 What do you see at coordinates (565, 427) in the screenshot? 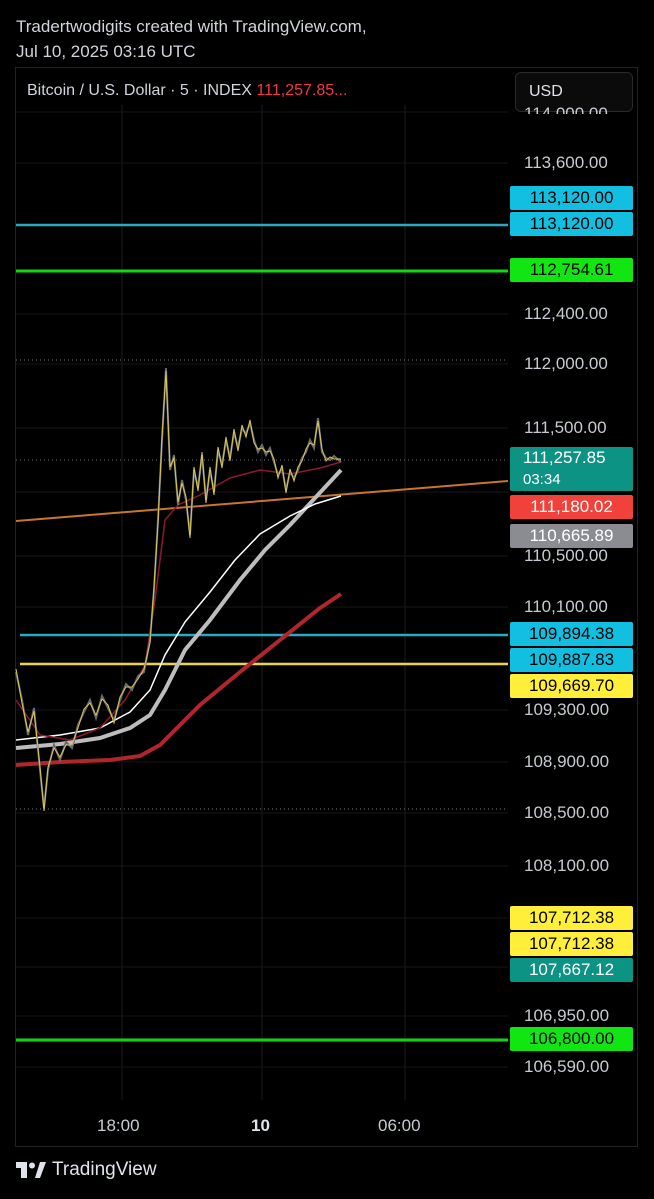
I see `y-tick-label: 111,500.00` at bounding box center [565, 427].